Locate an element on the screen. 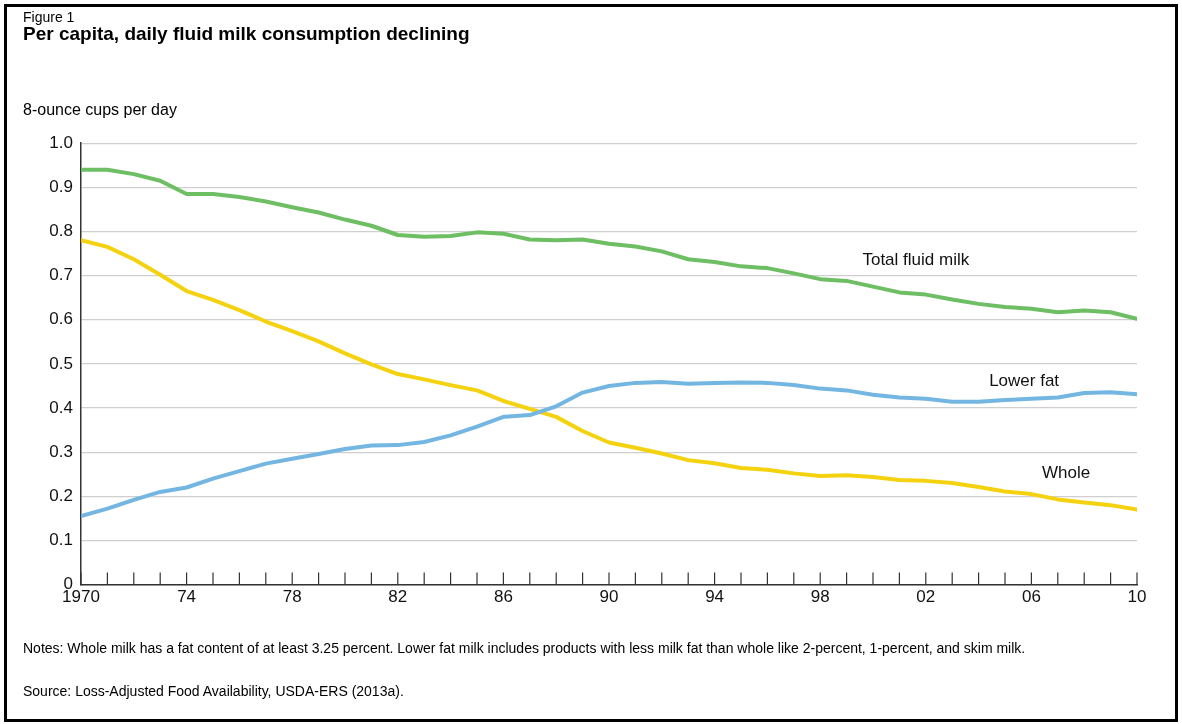  text: Notes: Whole milk has a fat content of at least 3.25 percent. Lower fat milk includes products with less milk fat than whole like 2-percent, 1-percent, and skim milk. is located at coordinates (525, 648).